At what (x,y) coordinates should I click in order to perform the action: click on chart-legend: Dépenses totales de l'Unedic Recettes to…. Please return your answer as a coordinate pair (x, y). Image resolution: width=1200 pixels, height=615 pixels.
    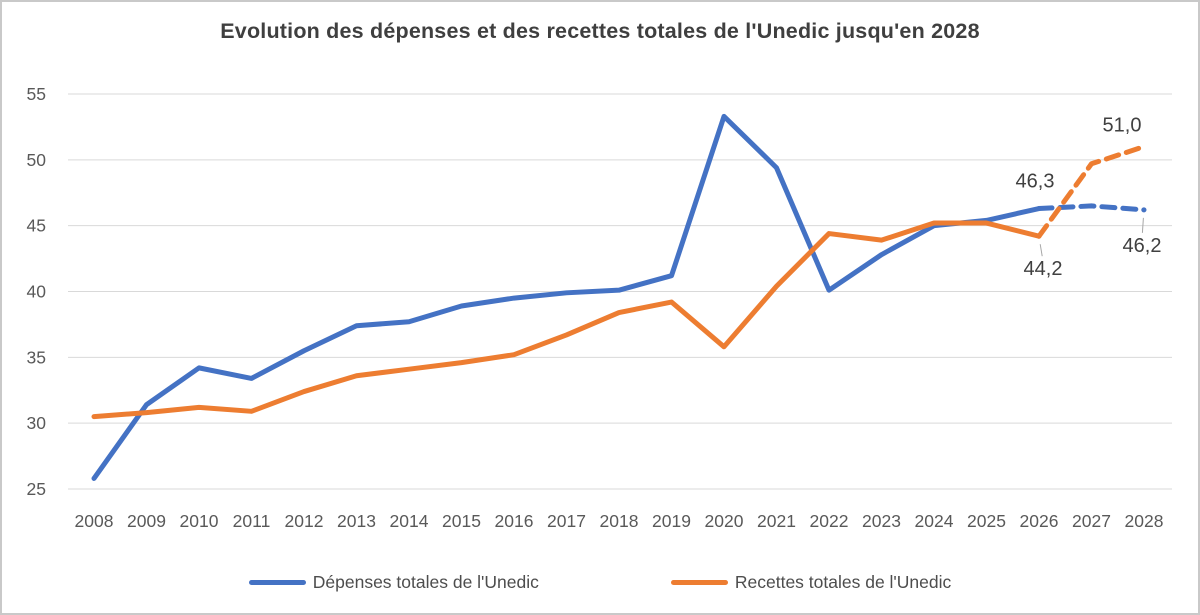
    Looking at the image, I should click on (600, 582).